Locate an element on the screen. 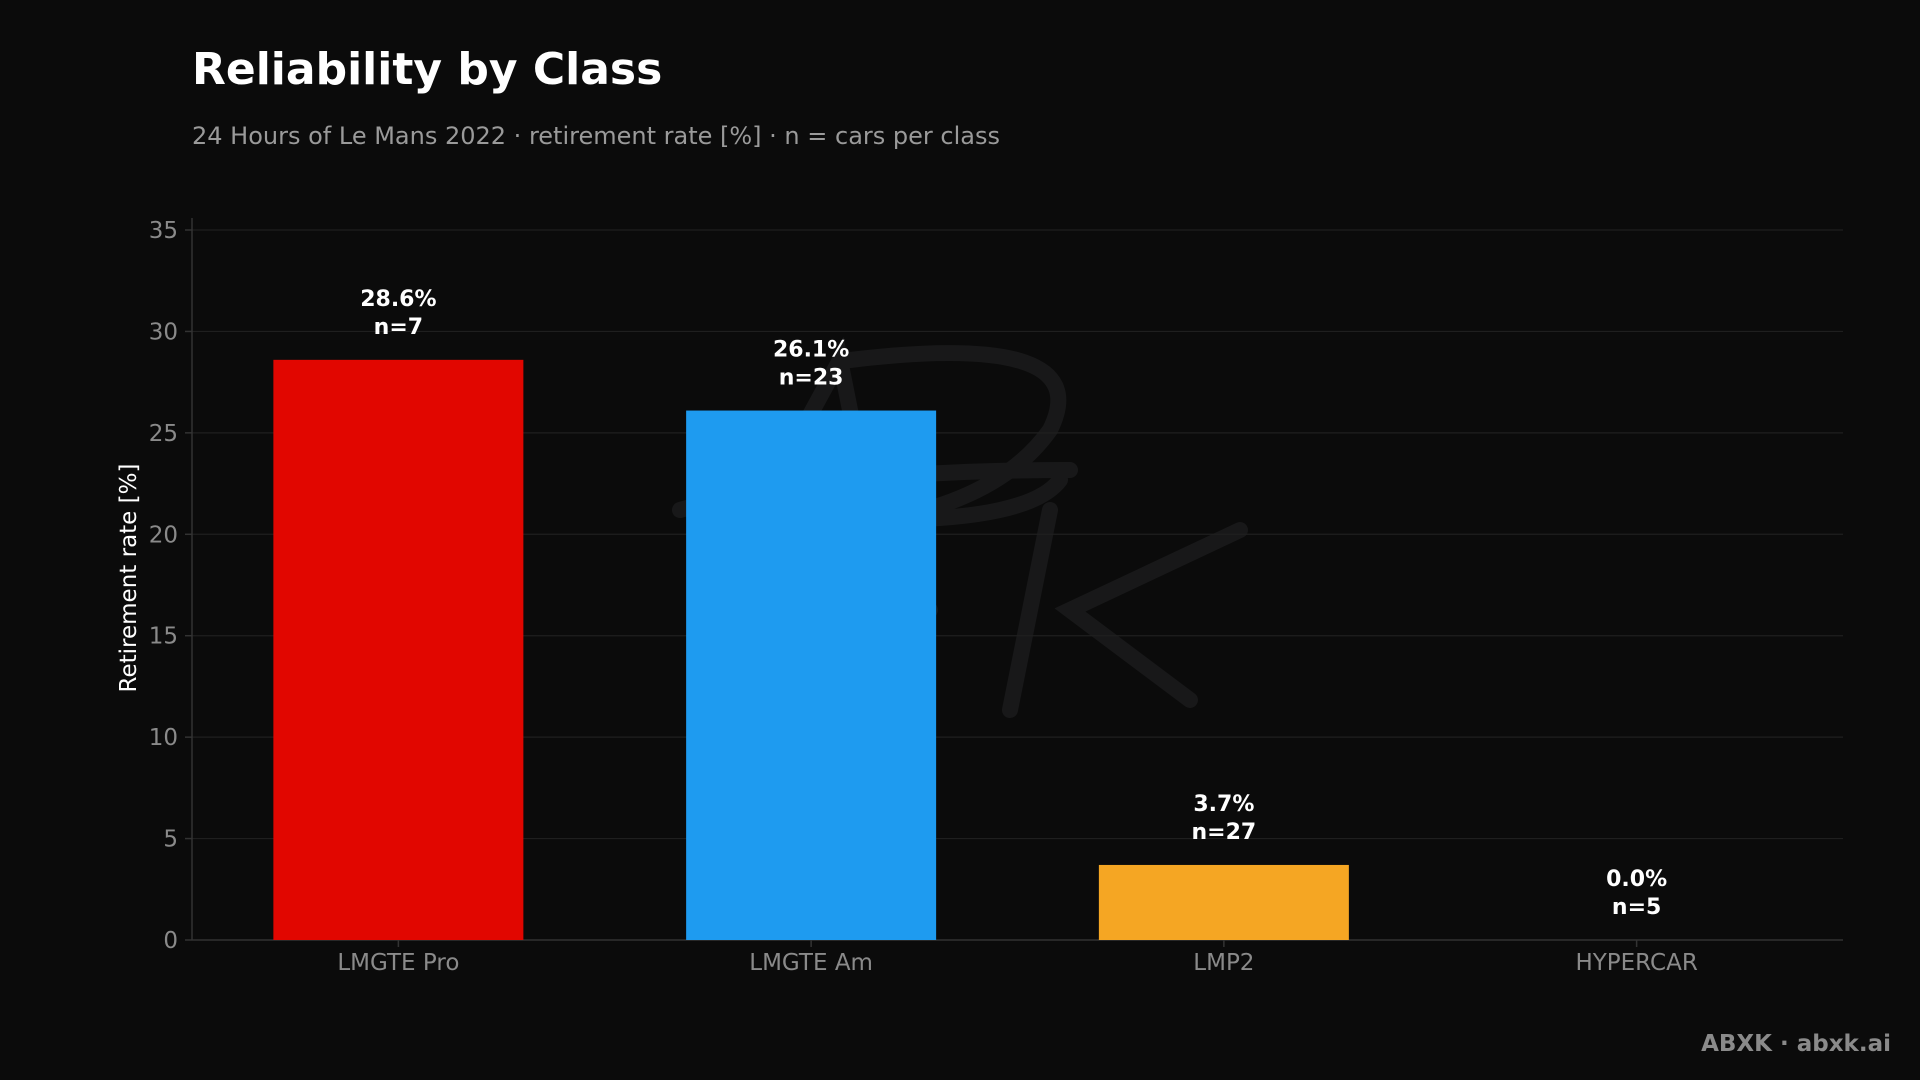 This screenshot has width=1920, height=1080. y-tick-label: 30 is located at coordinates (163, 332).